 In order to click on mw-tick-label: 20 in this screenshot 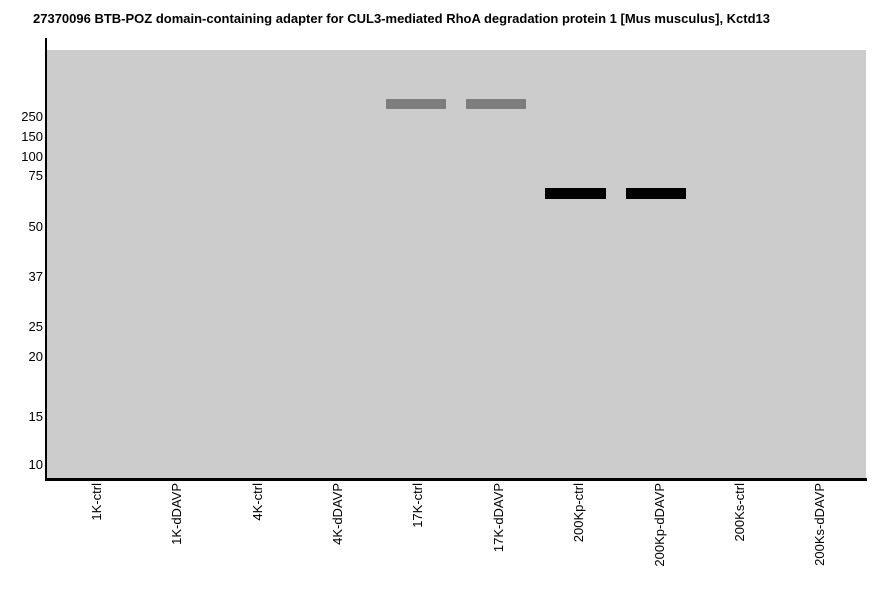, I will do `click(35, 356)`.